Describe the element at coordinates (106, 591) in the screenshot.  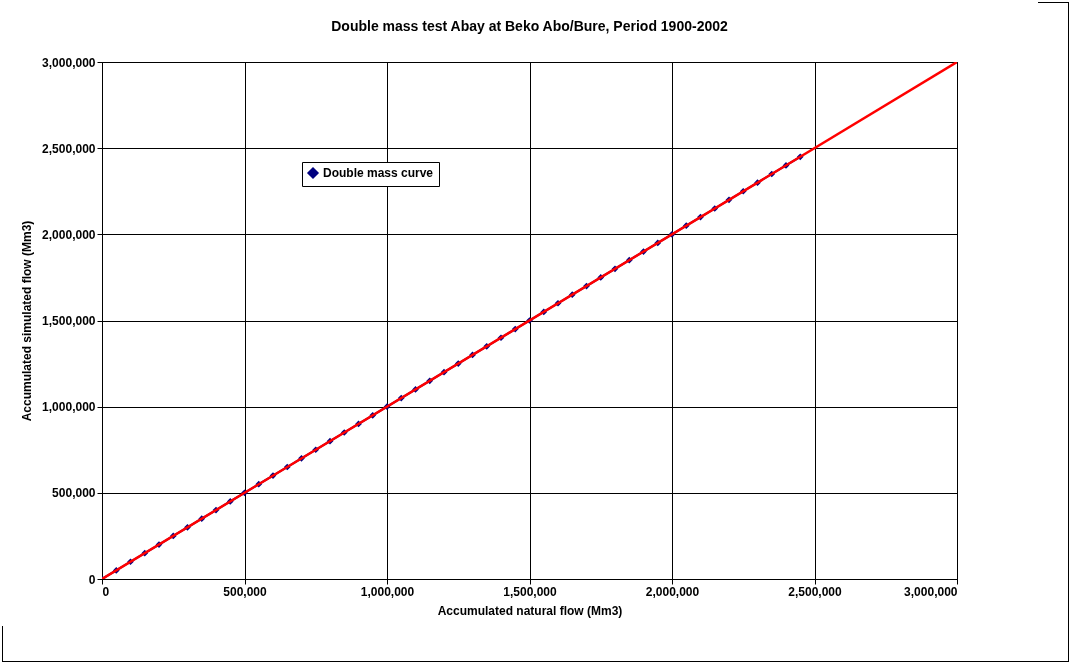
I see `x-tick-label: 0` at that location.